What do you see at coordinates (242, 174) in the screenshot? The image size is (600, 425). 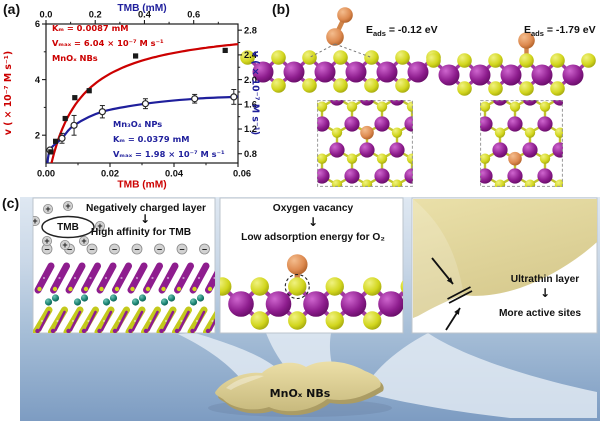 I see `tick-label: 0.06` at bounding box center [242, 174].